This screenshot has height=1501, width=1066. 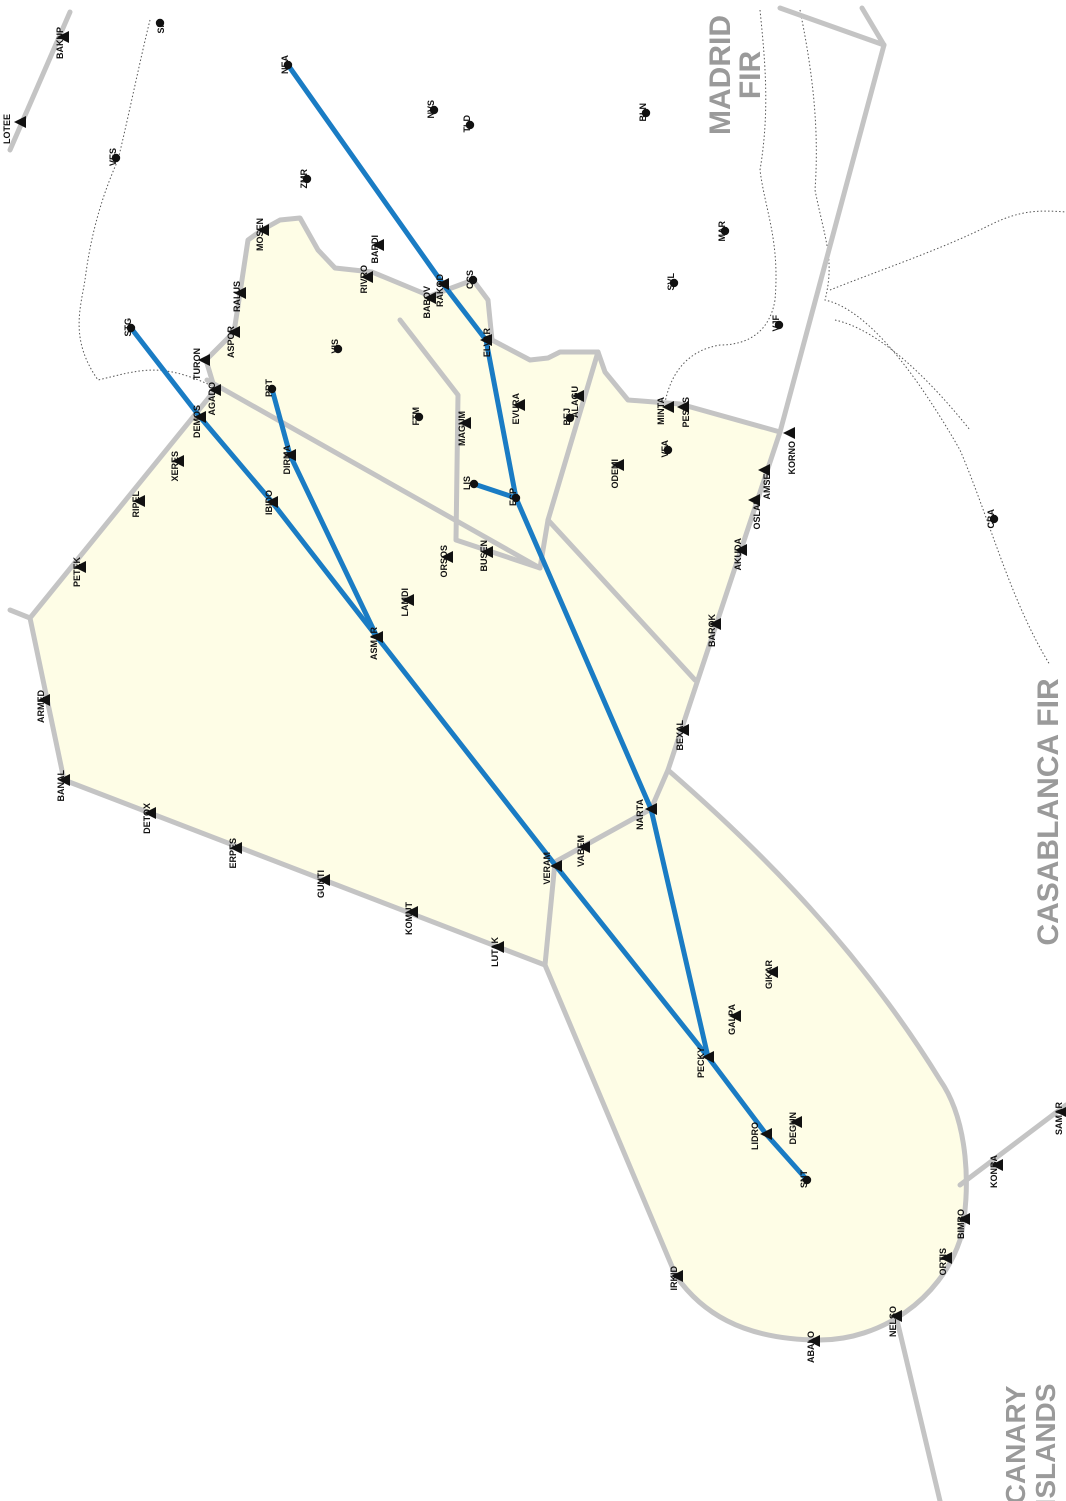 What do you see at coordinates (239, 296) in the screenshot?
I see `waypoint-ralus: RALUS` at bounding box center [239, 296].